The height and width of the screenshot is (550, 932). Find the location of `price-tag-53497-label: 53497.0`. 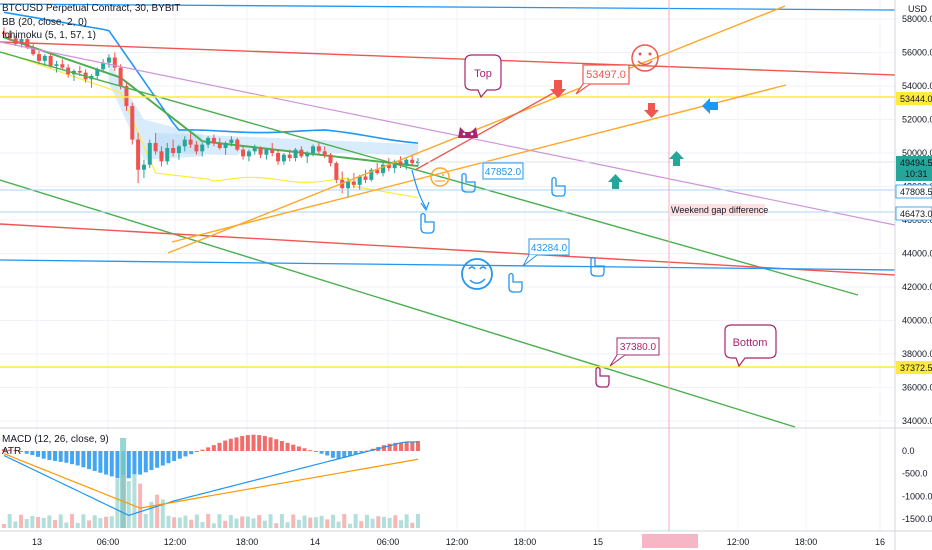

price-tag-53497-label: 53497.0 is located at coordinates (606, 75).